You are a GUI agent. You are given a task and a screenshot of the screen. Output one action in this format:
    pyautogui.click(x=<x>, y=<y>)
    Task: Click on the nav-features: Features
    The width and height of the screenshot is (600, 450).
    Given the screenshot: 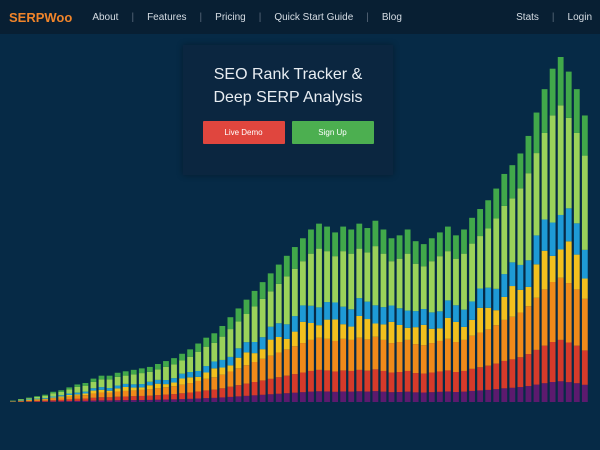 What is the action you would take?
    pyautogui.click(x=167, y=17)
    